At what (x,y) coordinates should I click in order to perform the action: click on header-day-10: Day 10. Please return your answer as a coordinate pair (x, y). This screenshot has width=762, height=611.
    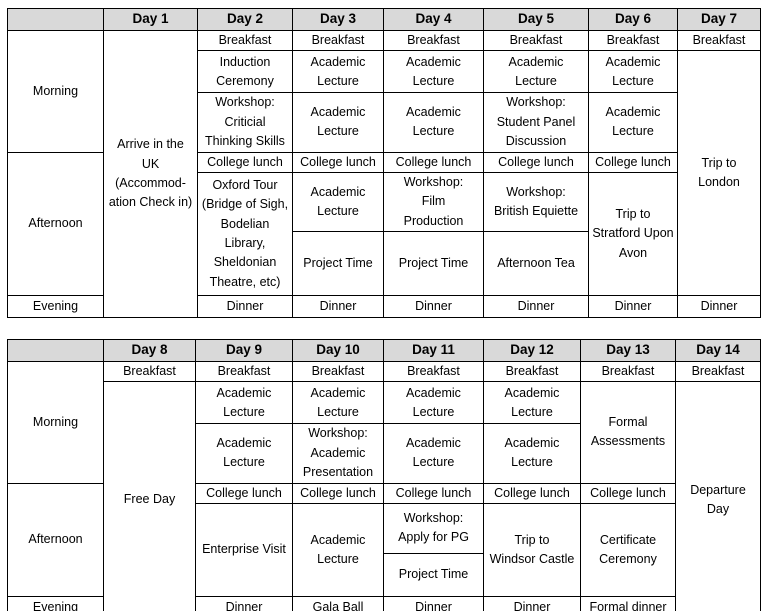
    Looking at the image, I should click on (338, 350).